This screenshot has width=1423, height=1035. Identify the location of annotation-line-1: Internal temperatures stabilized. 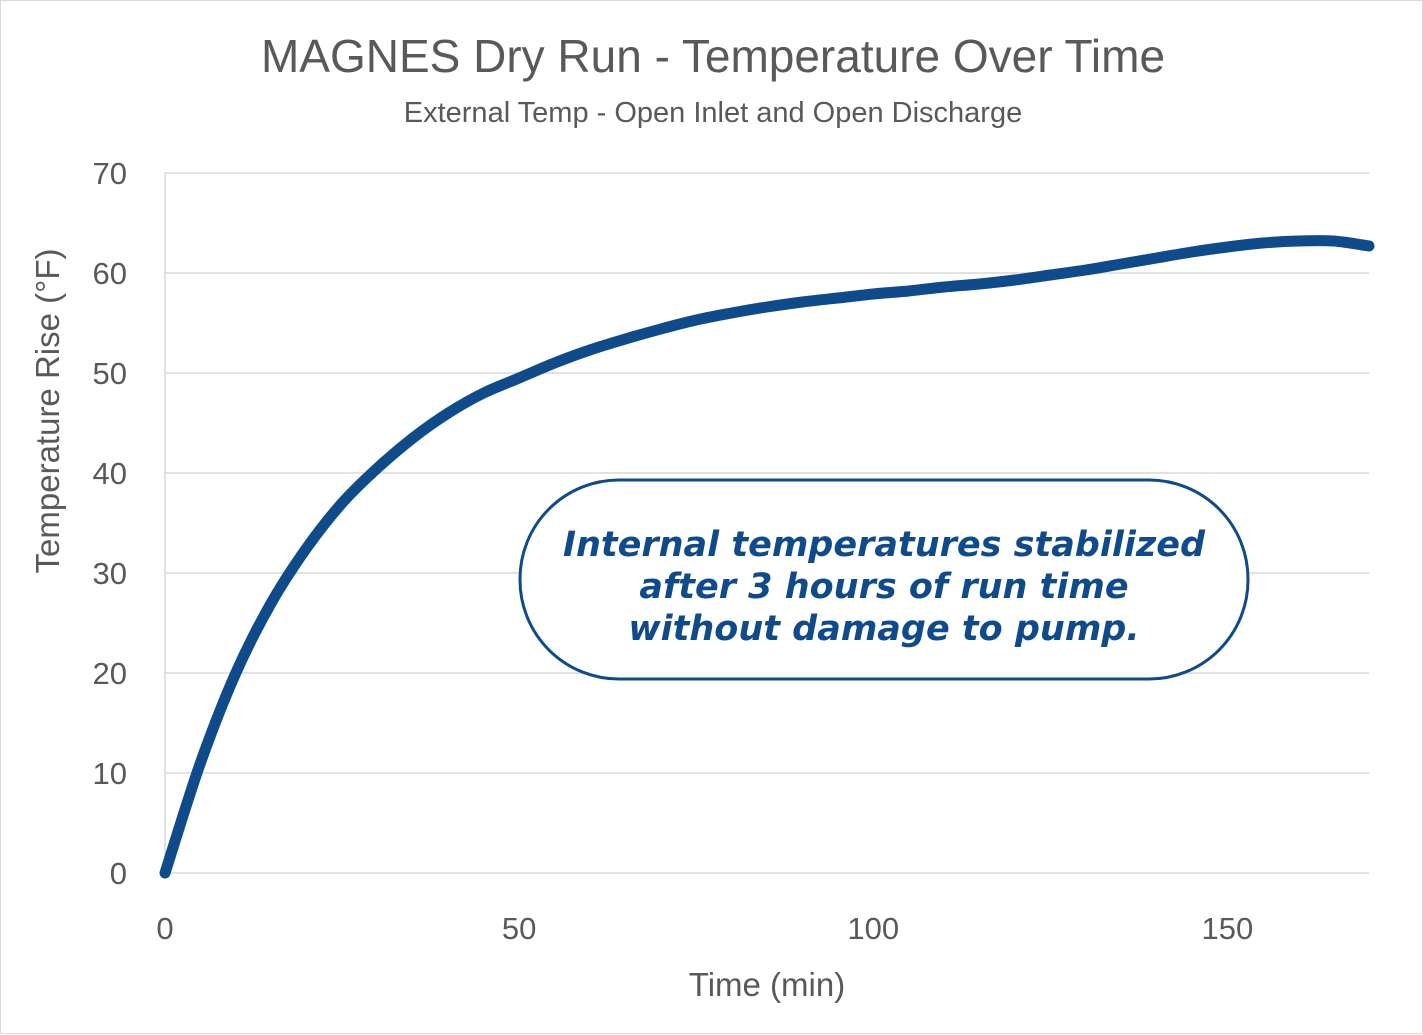
(884, 545).